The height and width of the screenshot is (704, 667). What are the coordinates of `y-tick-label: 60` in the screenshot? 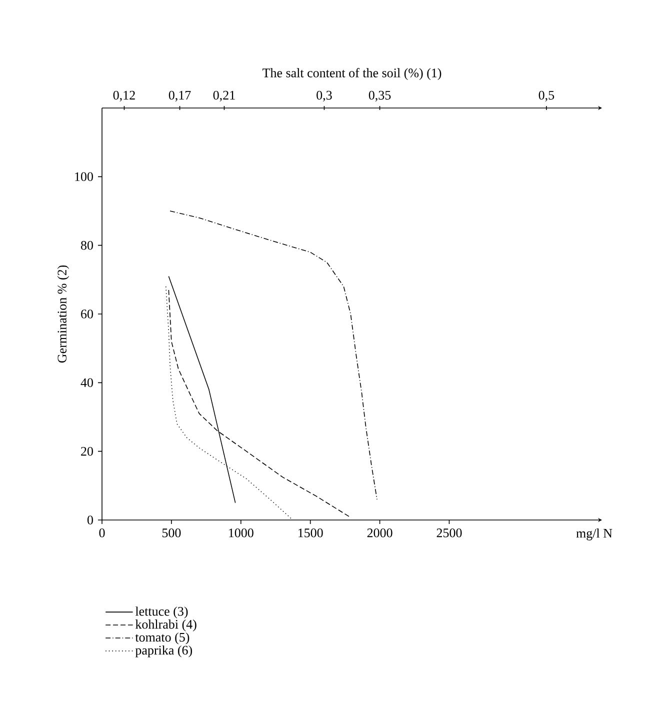 It's located at (87, 314).